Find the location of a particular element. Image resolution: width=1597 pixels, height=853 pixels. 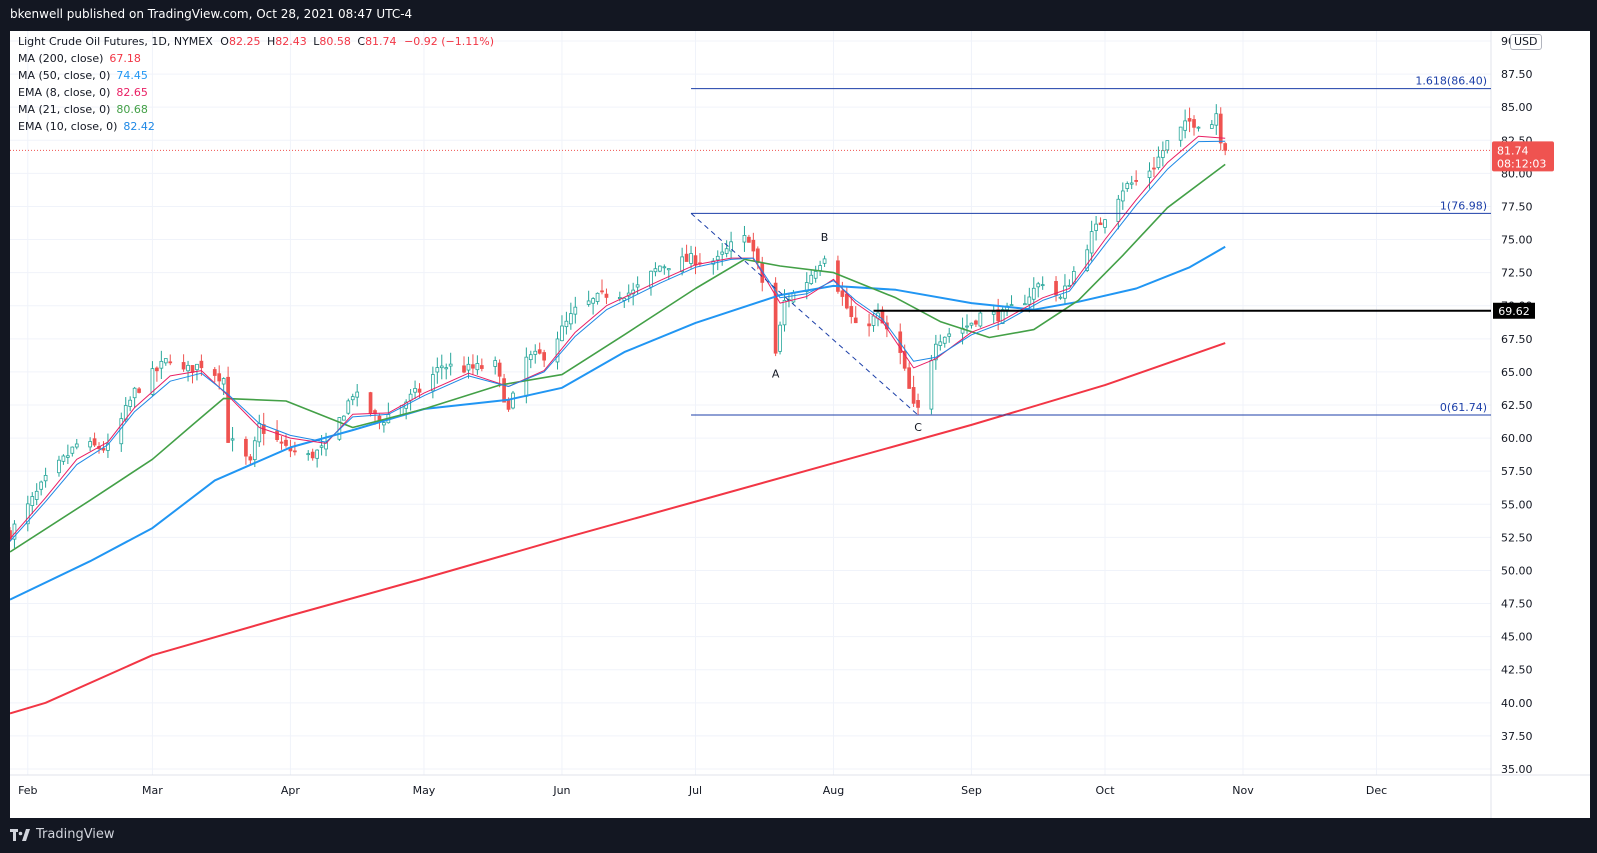

indicator-value: 74.45 is located at coordinates (132, 75).